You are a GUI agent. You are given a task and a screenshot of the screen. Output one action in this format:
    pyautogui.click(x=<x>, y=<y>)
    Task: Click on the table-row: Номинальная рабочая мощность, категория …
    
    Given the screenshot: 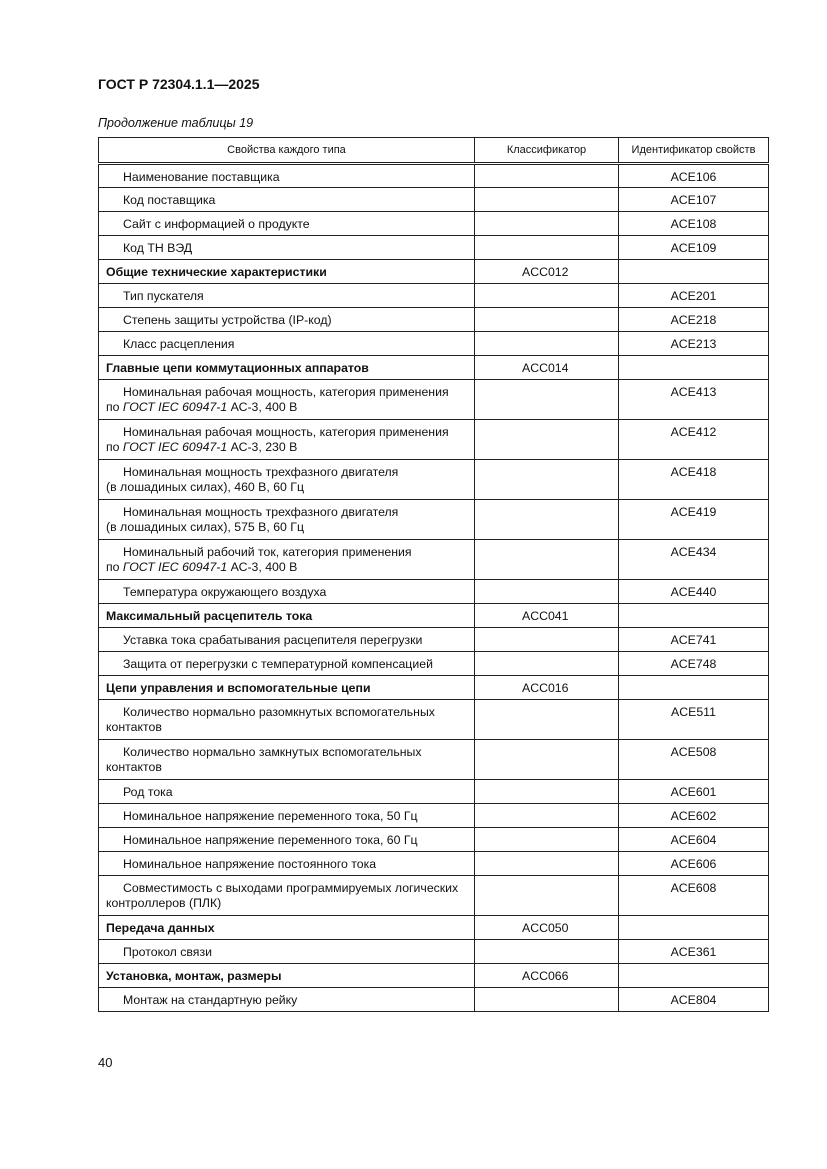 What is the action you would take?
    pyautogui.click(x=433, y=439)
    